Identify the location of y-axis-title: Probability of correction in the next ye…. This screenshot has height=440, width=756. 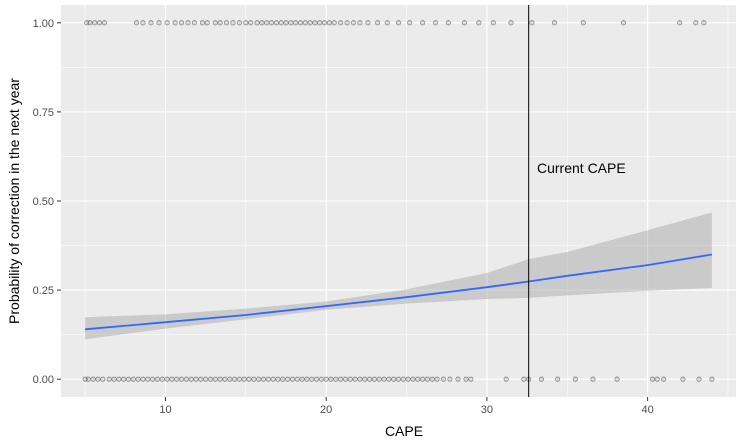
(14, 201).